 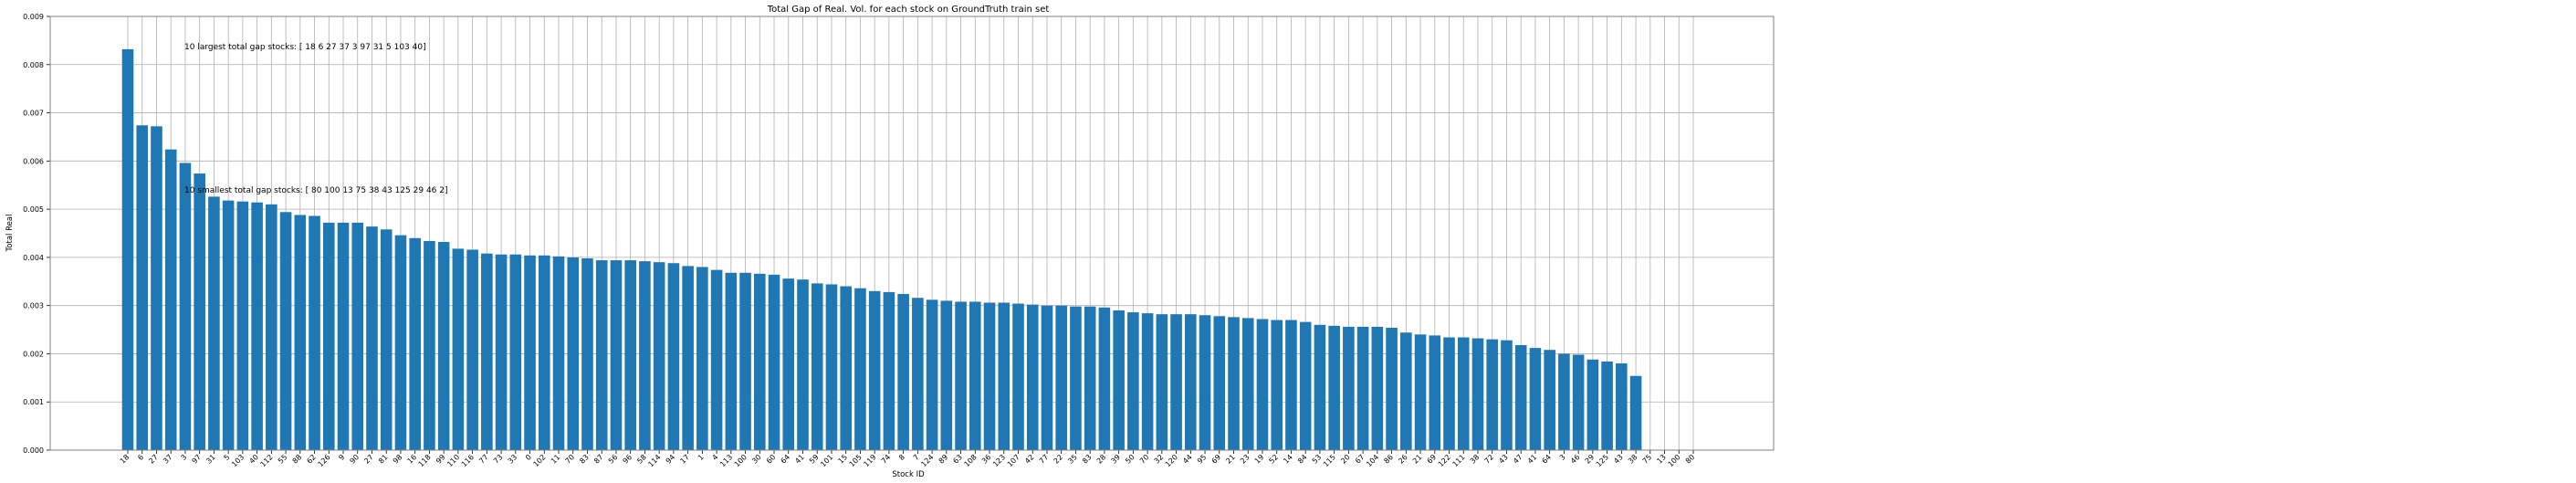 What do you see at coordinates (756, 459) in the screenshot?
I see `x-tick-label: 30` at bounding box center [756, 459].